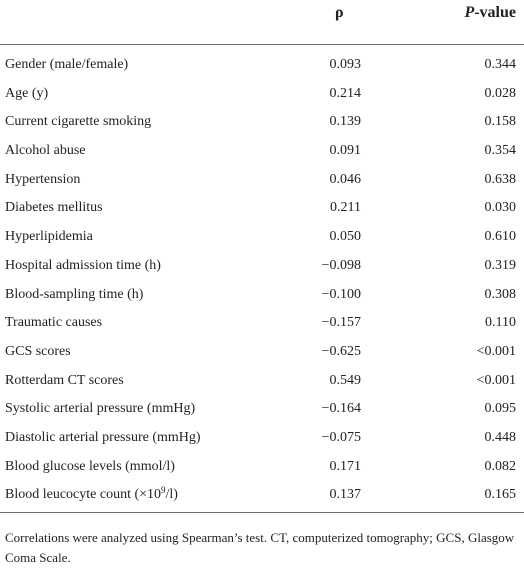 The height and width of the screenshot is (576, 524). What do you see at coordinates (262, 65) in the screenshot?
I see `table-row: Gender (male/female) 0.093 0.344` at bounding box center [262, 65].